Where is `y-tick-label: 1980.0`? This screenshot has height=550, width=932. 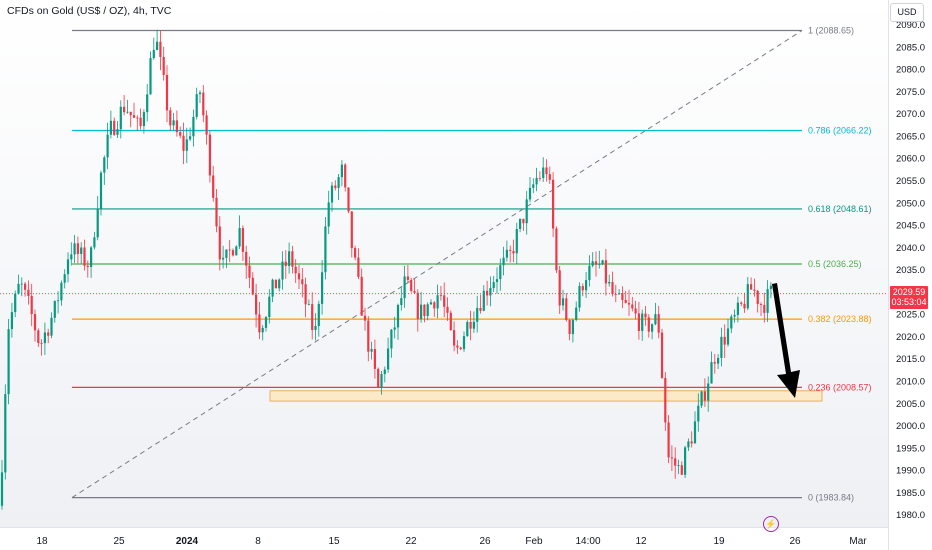 y-tick-label: 1980.0 is located at coordinates (910, 515).